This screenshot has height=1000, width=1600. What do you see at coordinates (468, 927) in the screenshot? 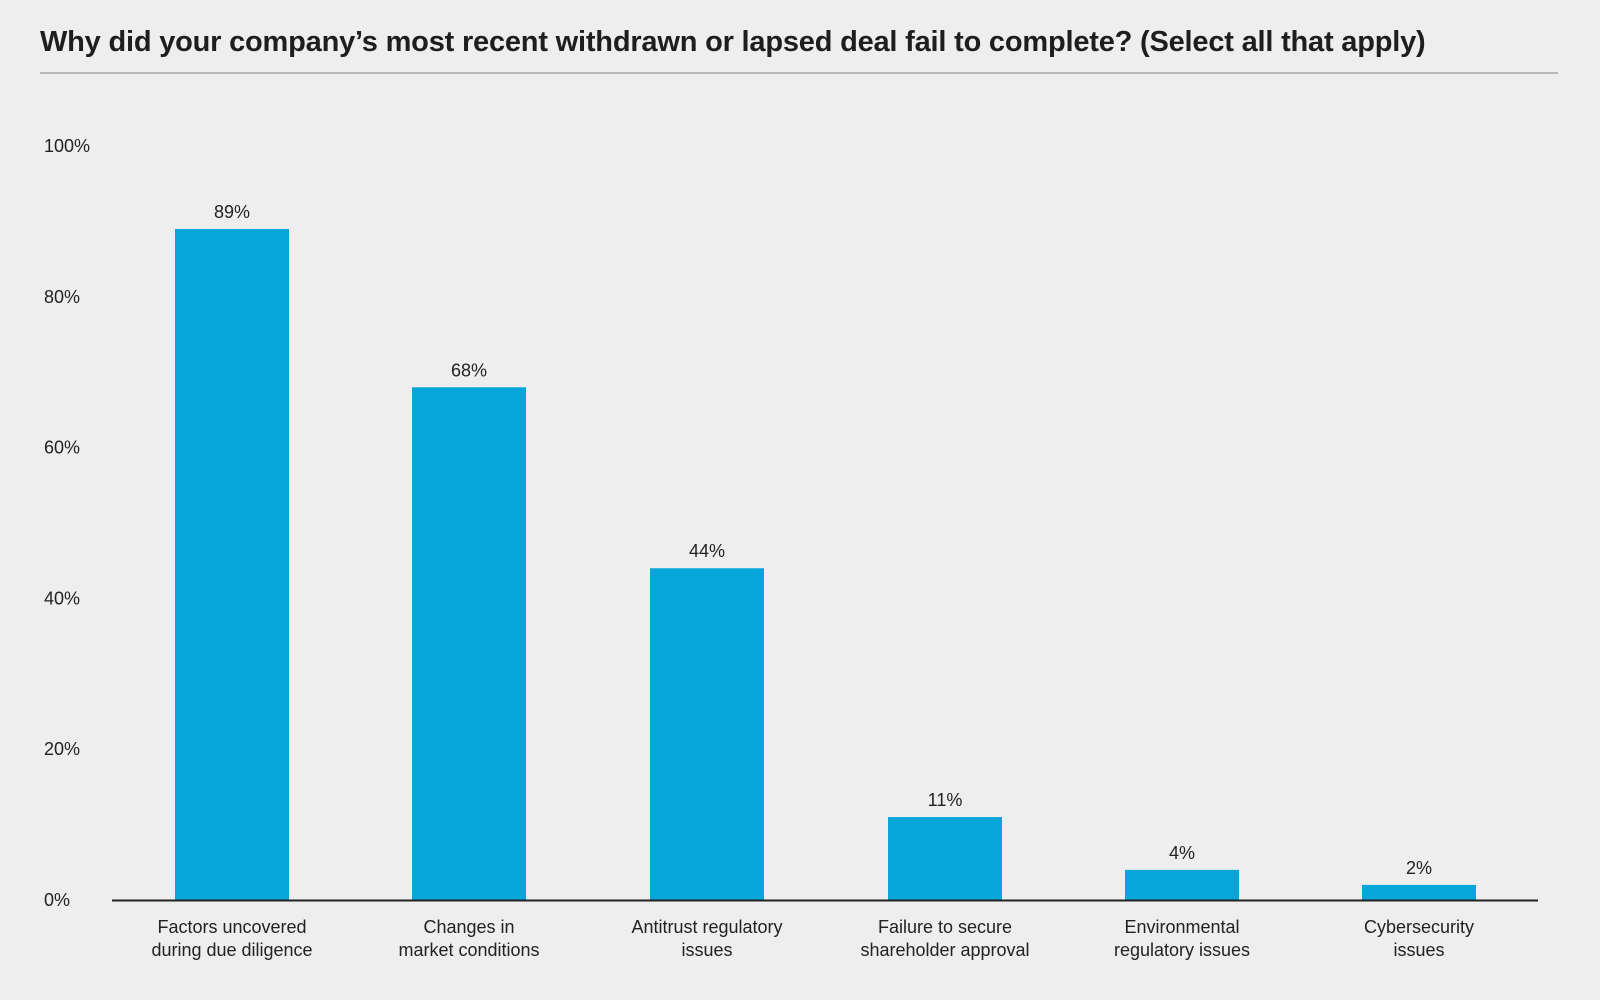
I see `x-tick-label: Changes in` at bounding box center [468, 927].